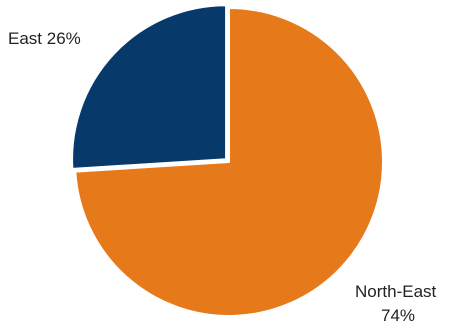  What do you see at coordinates (44, 38) in the screenshot?
I see `slice-label-east: East 26%` at bounding box center [44, 38].